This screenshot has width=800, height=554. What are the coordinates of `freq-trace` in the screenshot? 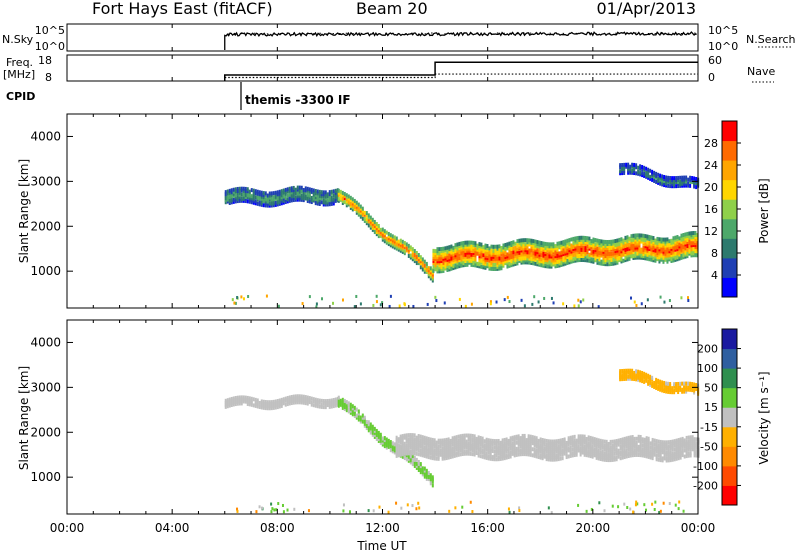 It's located at (461, 71).